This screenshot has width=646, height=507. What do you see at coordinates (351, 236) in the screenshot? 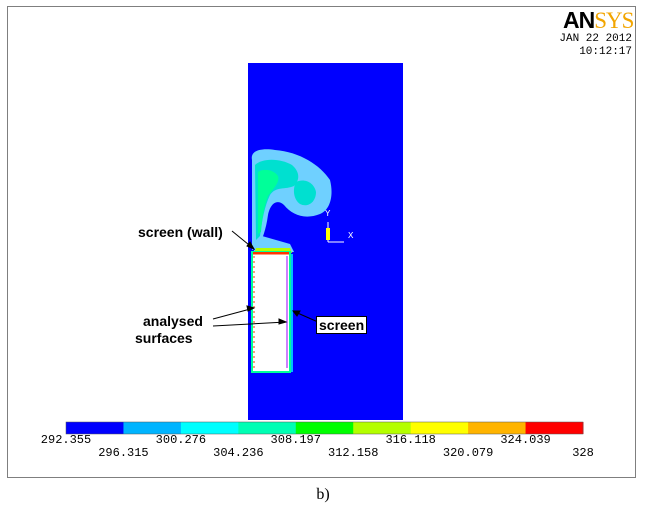
I see `axis-x-label: X` at bounding box center [351, 236].